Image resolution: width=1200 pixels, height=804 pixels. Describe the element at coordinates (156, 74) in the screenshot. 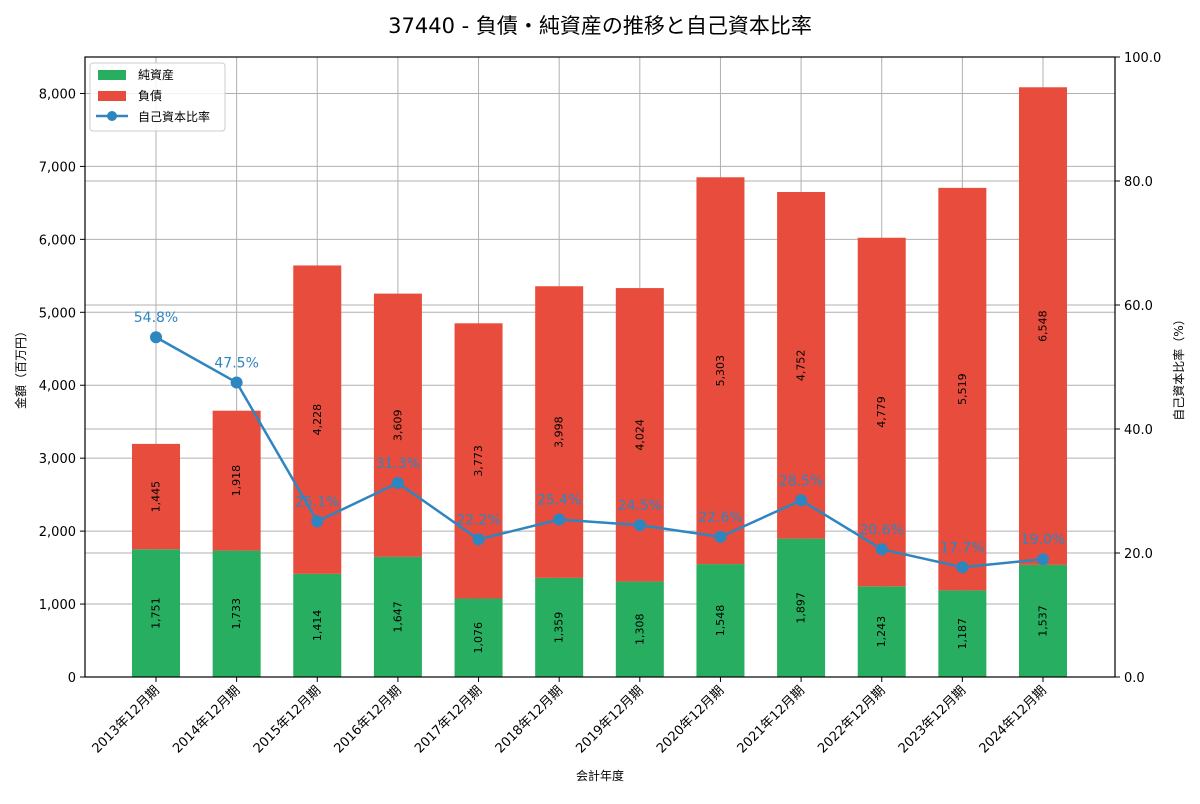

I see `legend-label-net-assets: 純資産` at that location.